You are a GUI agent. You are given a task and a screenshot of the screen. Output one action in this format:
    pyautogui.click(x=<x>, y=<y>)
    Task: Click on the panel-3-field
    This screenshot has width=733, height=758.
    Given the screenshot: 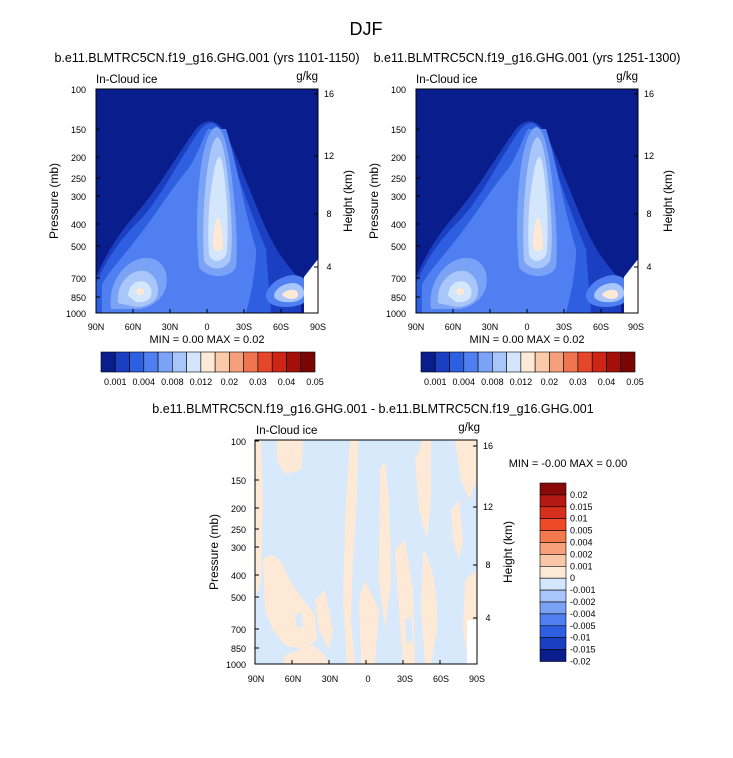 What is the action you would take?
    pyautogui.click(x=366, y=552)
    